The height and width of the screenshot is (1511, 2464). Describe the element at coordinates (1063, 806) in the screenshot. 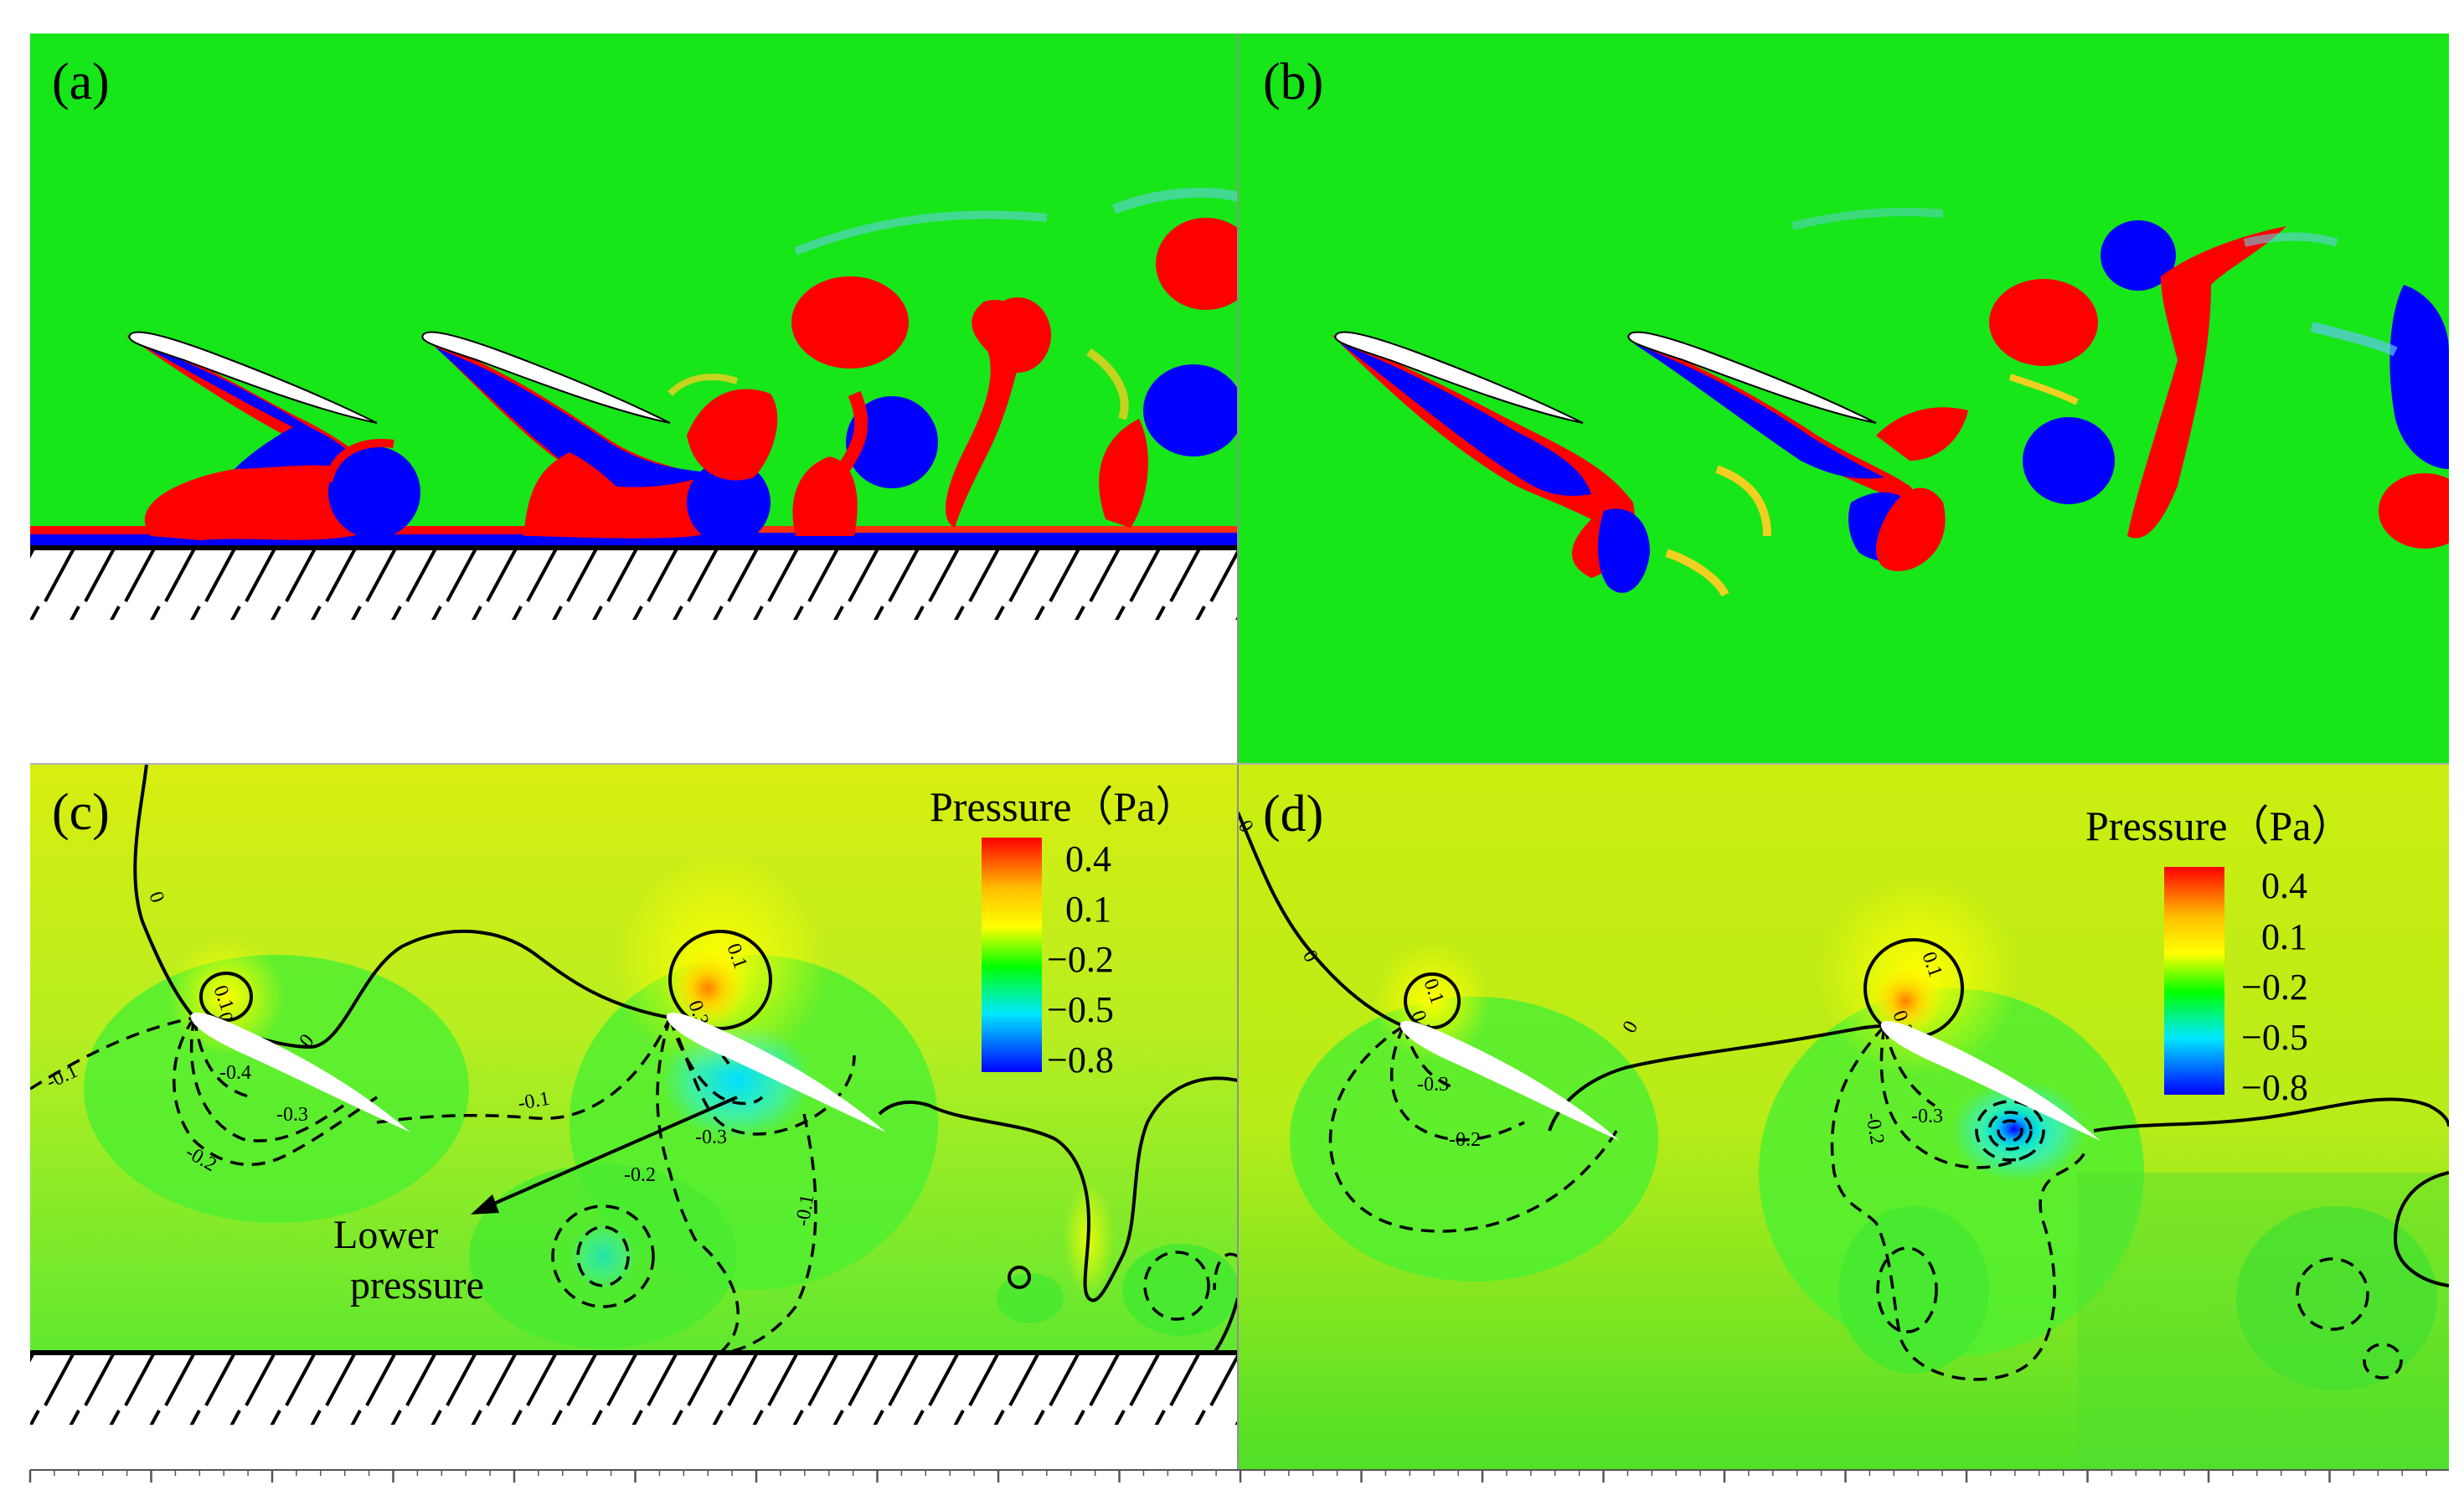

I see `panel-c-legend-title: Pressure（Pa）` at that location.